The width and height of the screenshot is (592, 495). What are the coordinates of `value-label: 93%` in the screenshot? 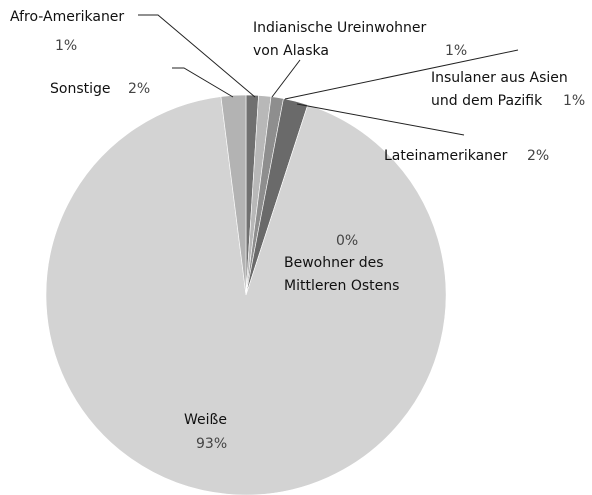 It's located at (212, 444).